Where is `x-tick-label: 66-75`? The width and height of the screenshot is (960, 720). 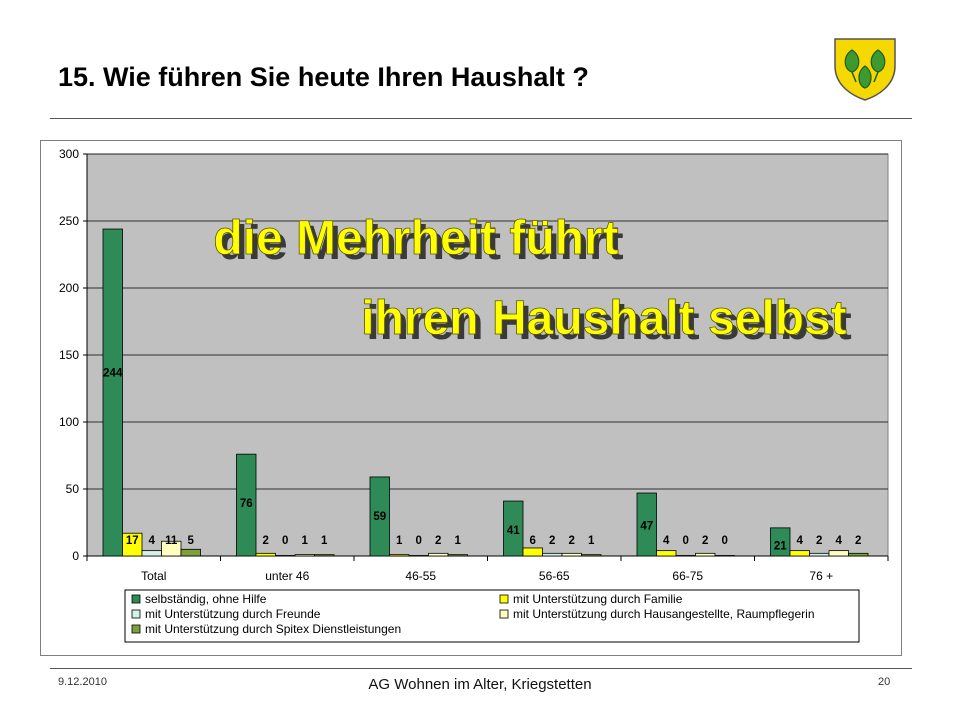 x-tick-label: 66-75 is located at coordinates (687, 576).